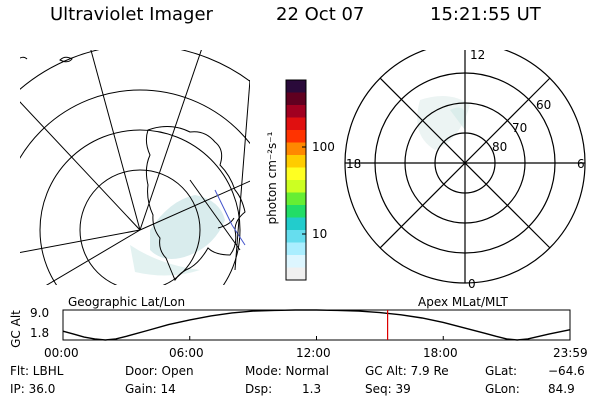 The height and width of the screenshot is (400, 600). Describe the element at coordinates (478, 55) in the screenshot. I see `mlt-label-12: 12` at that location.